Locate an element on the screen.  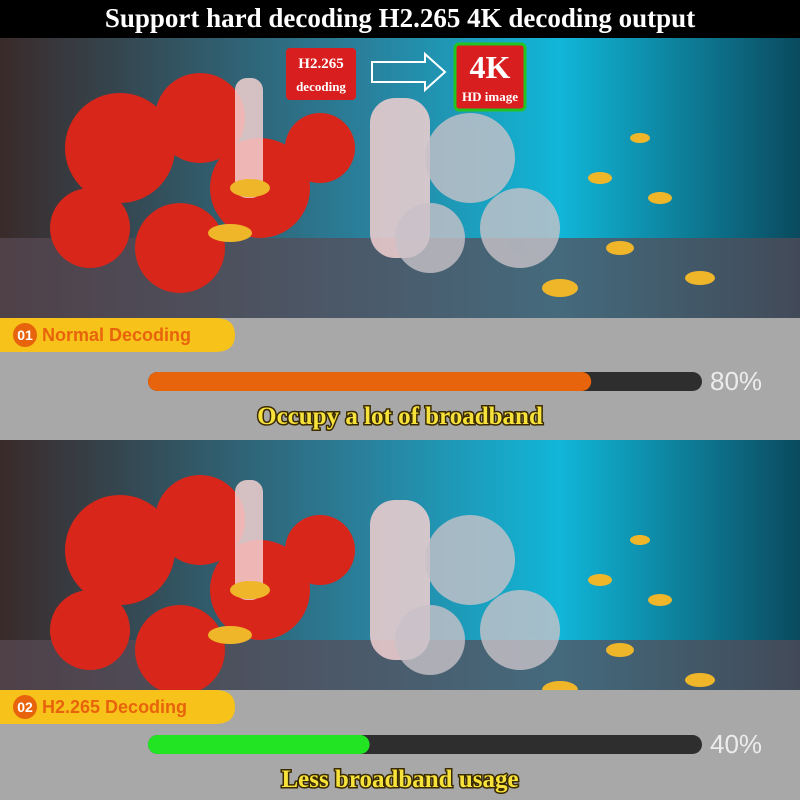
caption: Occupy a lot of broadband is located at coordinates (400, 416).